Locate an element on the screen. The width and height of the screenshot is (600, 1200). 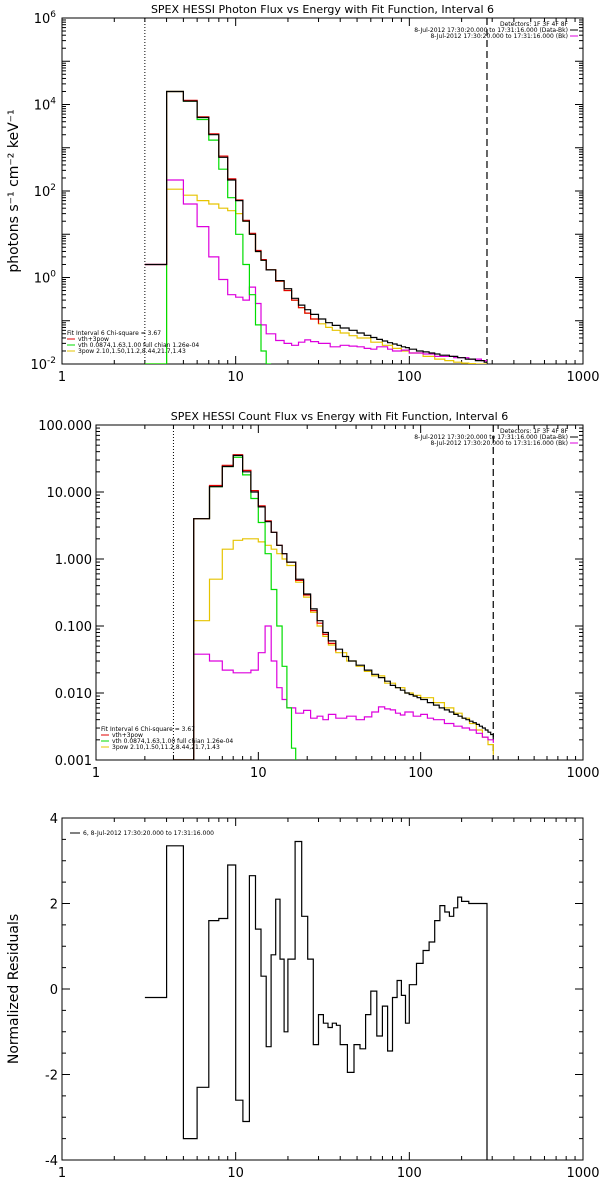
y-tick-label: 0.001 is located at coordinates (73, 761).